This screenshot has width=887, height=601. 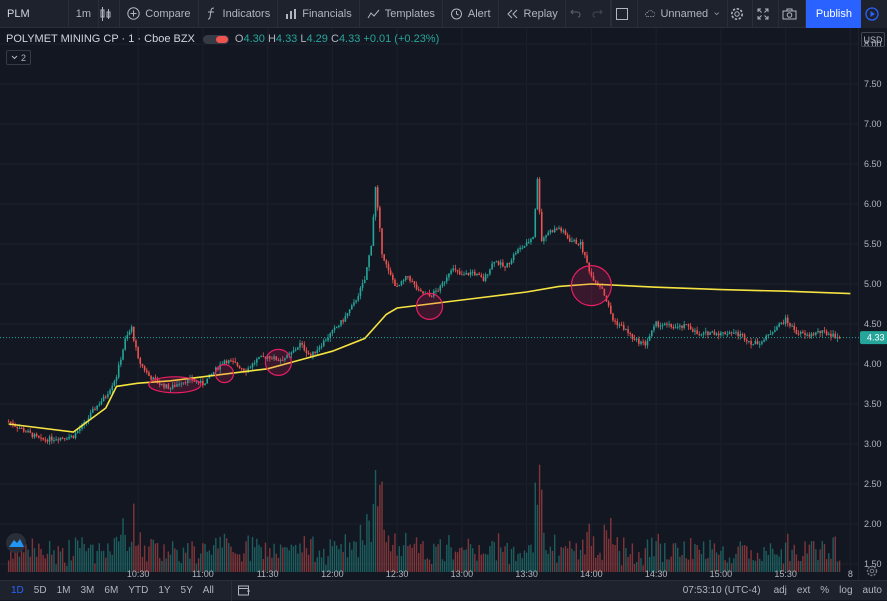 What do you see at coordinates (319, 14) in the screenshot?
I see `financials-button: Financials` at bounding box center [319, 14].